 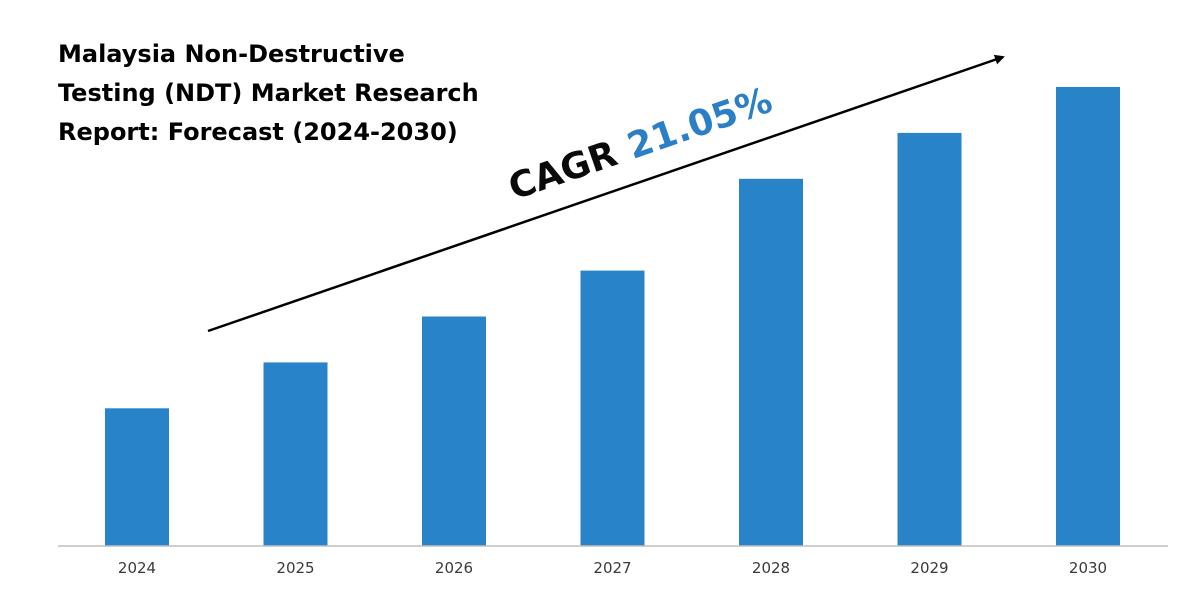 I want to click on chart-title-line-2: Testing (NDT) Market Research, so click(x=268, y=93).